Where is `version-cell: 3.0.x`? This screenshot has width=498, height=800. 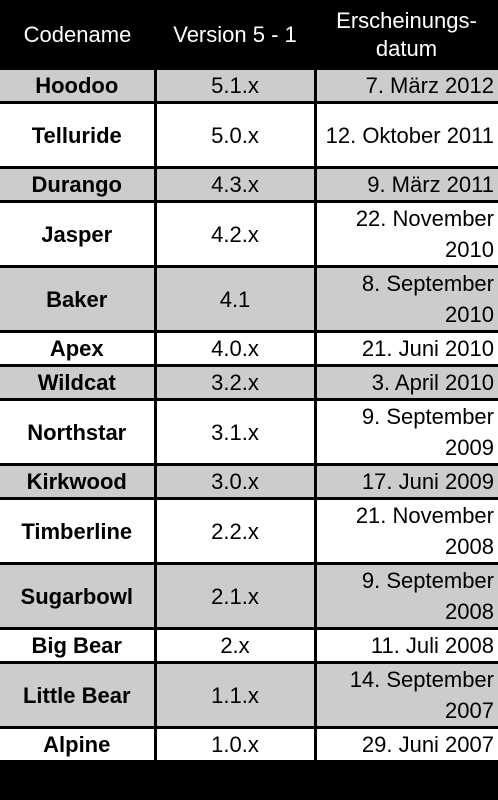 version-cell: 3.0.x is located at coordinates (235, 481).